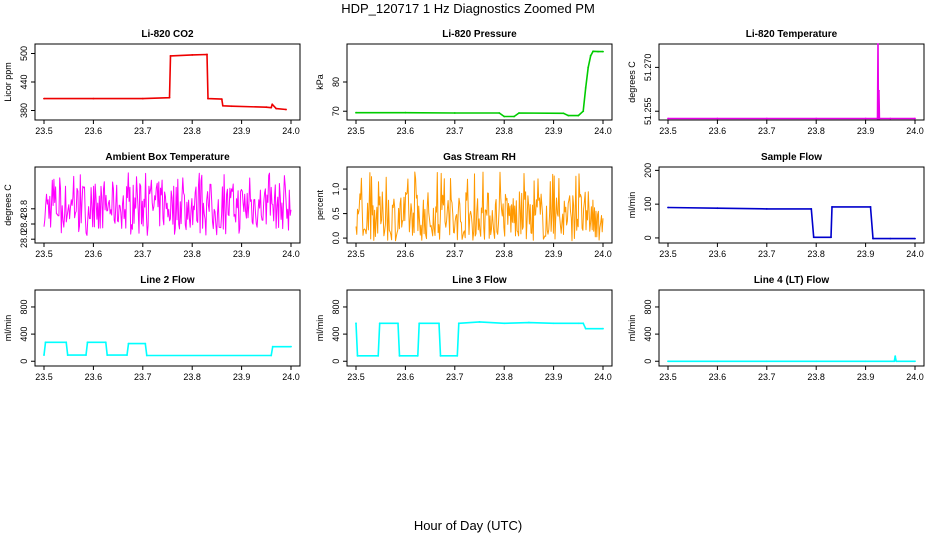 This screenshot has height=540, width=936. What do you see at coordinates (336, 111) in the screenshot?
I see `y-tick-label: 70` at bounding box center [336, 111].